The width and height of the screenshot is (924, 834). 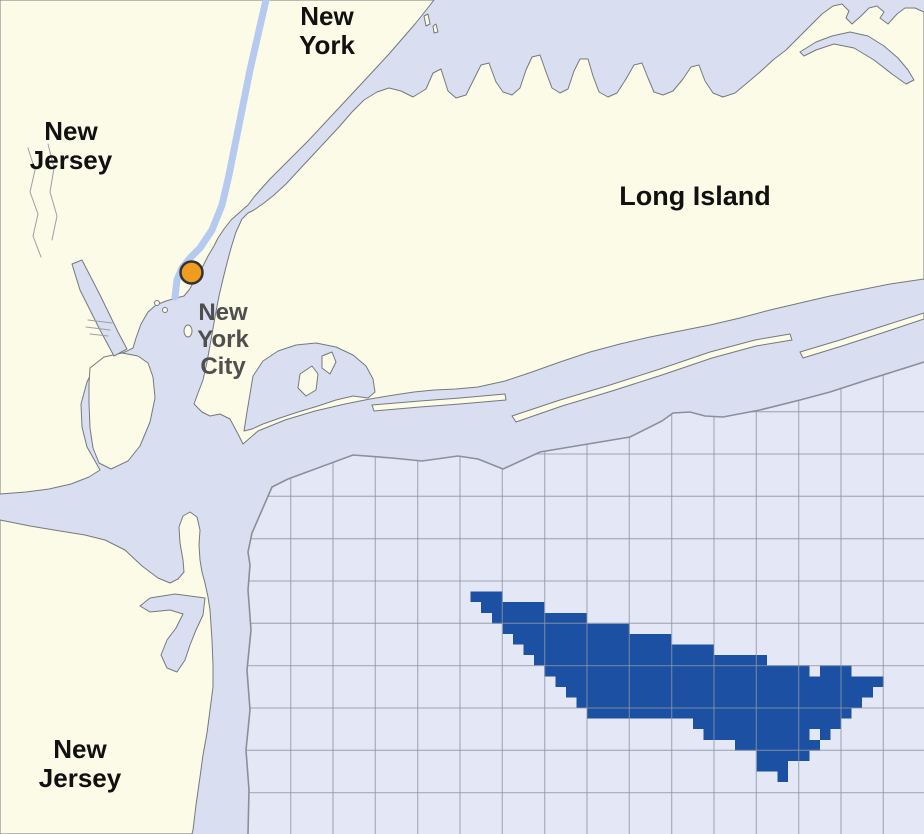 What do you see at coordinates (566, 628) in the screenshot?
I see `lease-block-row4` at bounding box center [566, 628].